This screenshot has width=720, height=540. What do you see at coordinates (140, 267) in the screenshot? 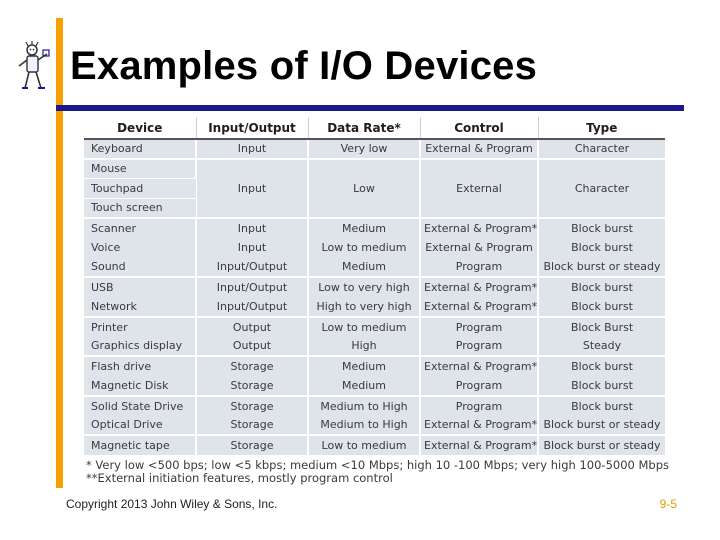
I see `device-cell: Sound` at bounding box center [140, 267].